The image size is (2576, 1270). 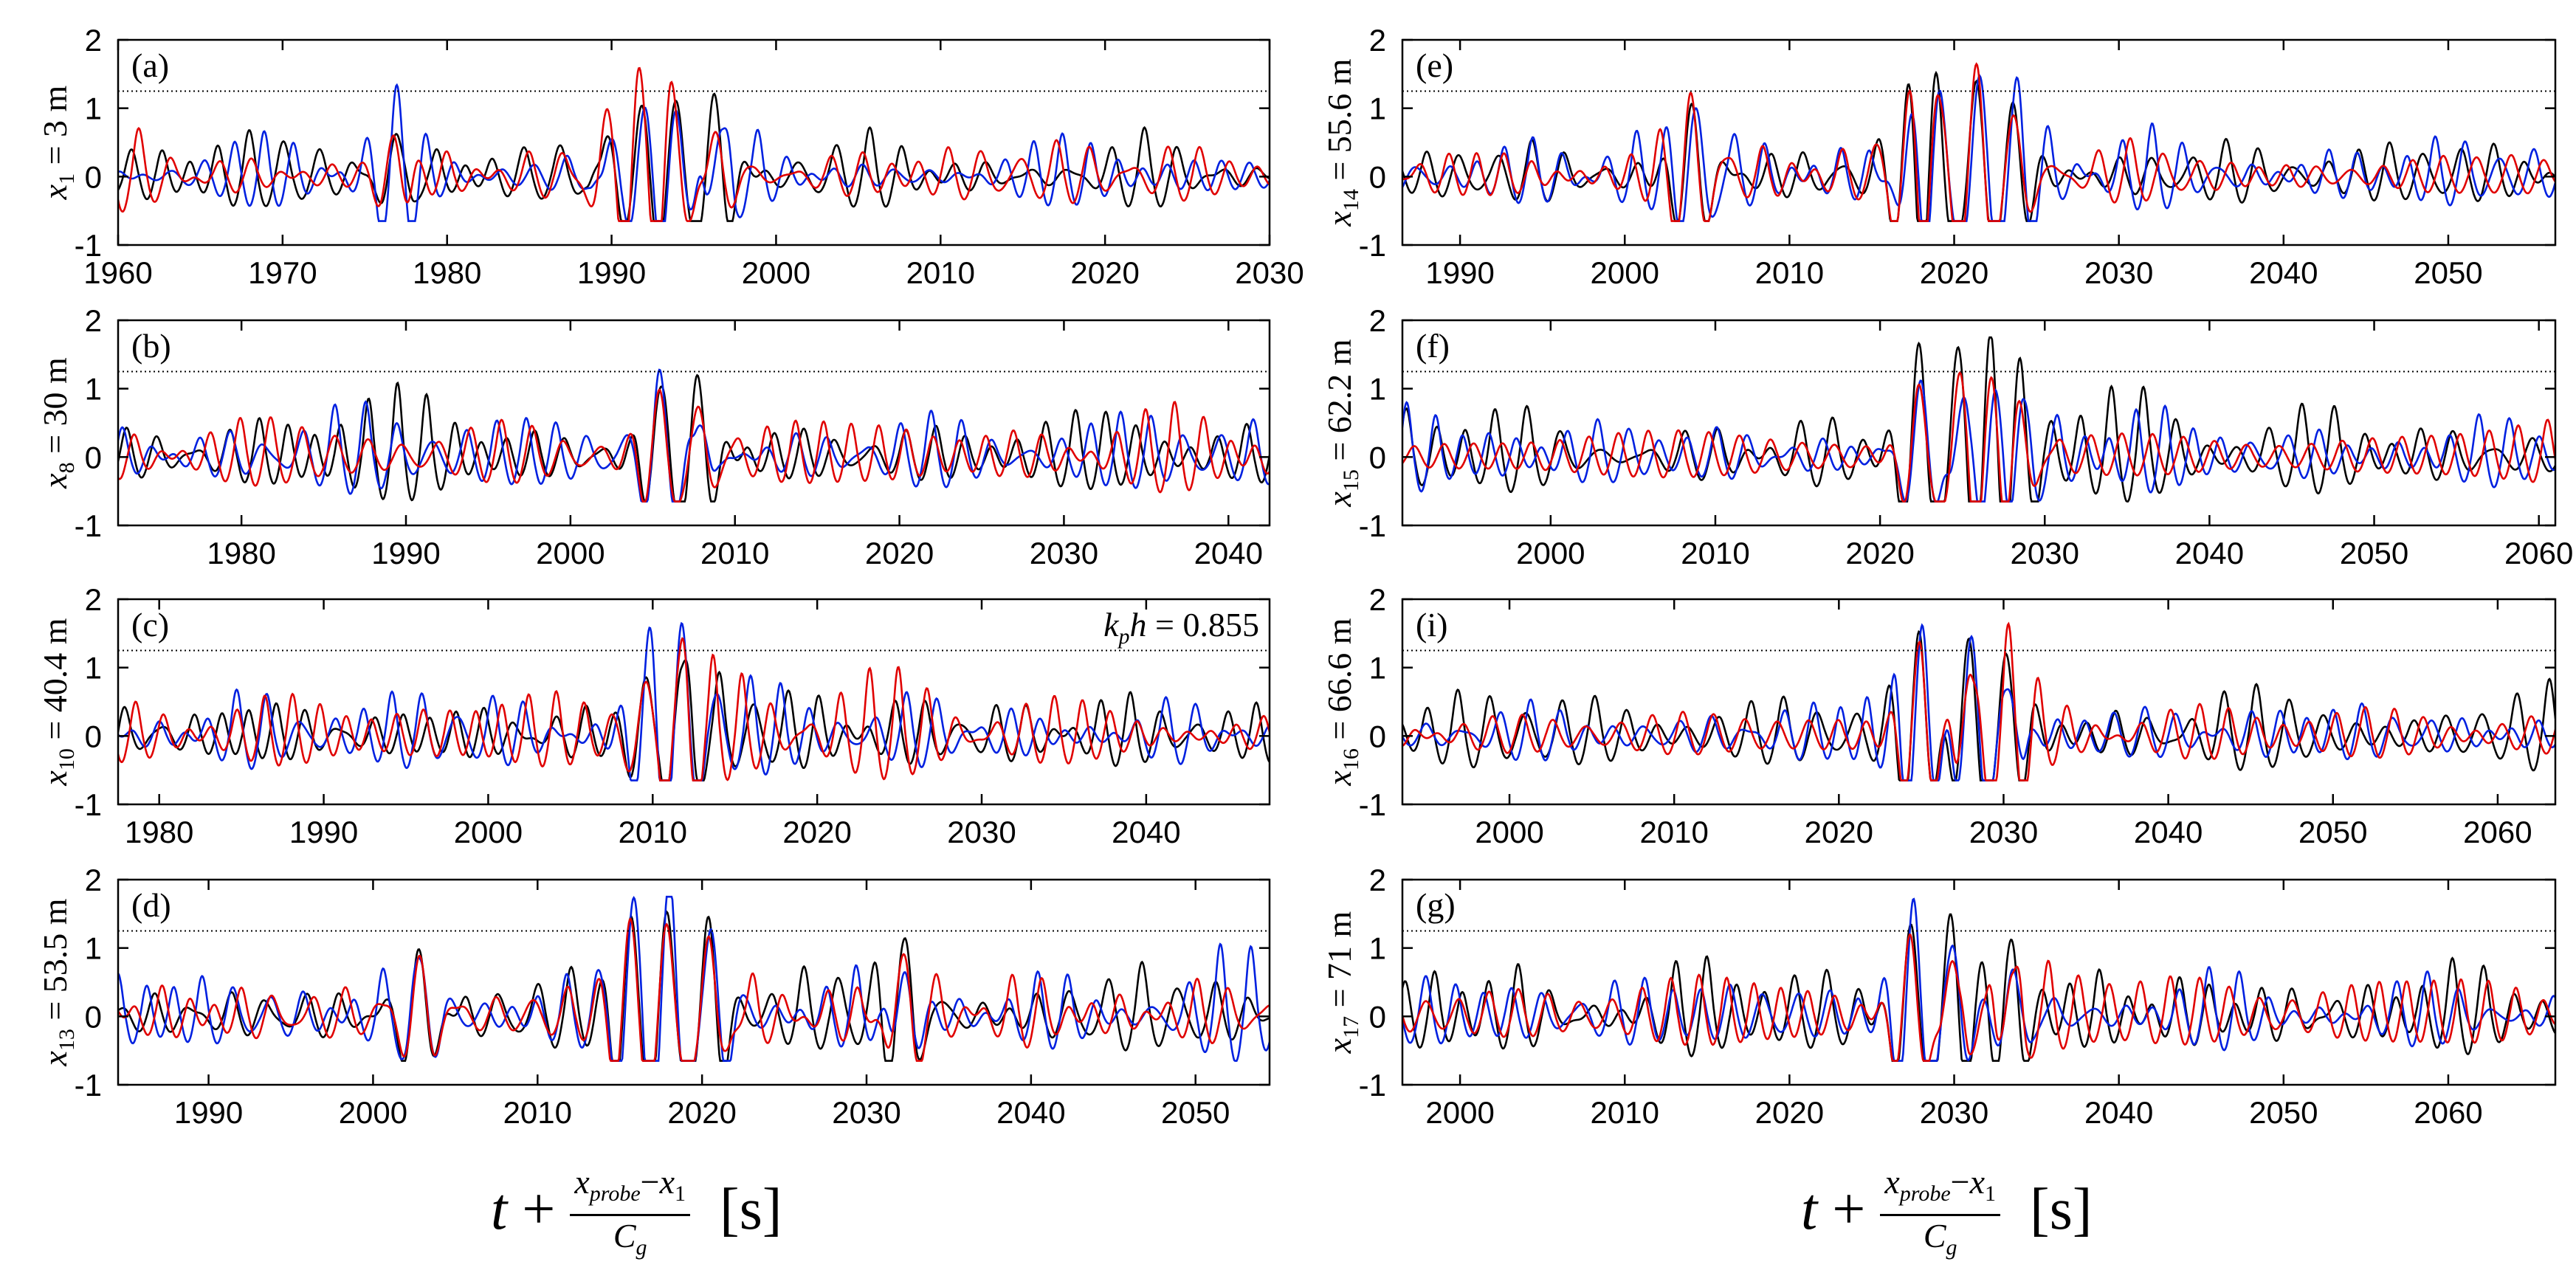 I want to click on xtick-label-b: 2040, so click(x=1229, y=553).